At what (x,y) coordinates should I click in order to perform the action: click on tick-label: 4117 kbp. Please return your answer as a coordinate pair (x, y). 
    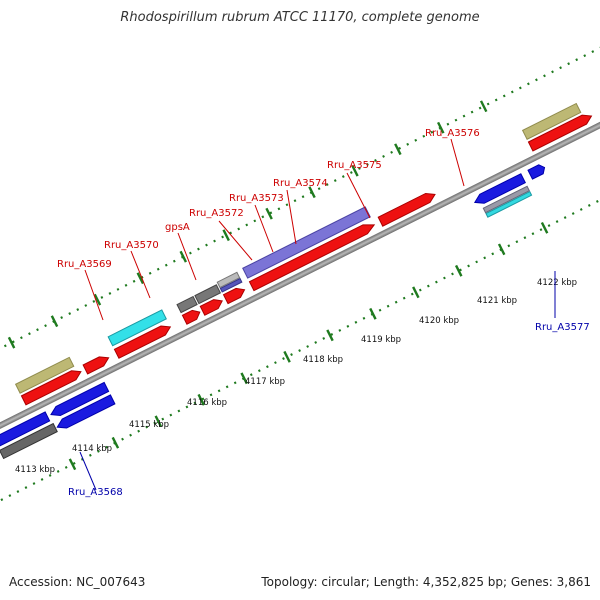
    Looking at the image, I should click on (265, 382).